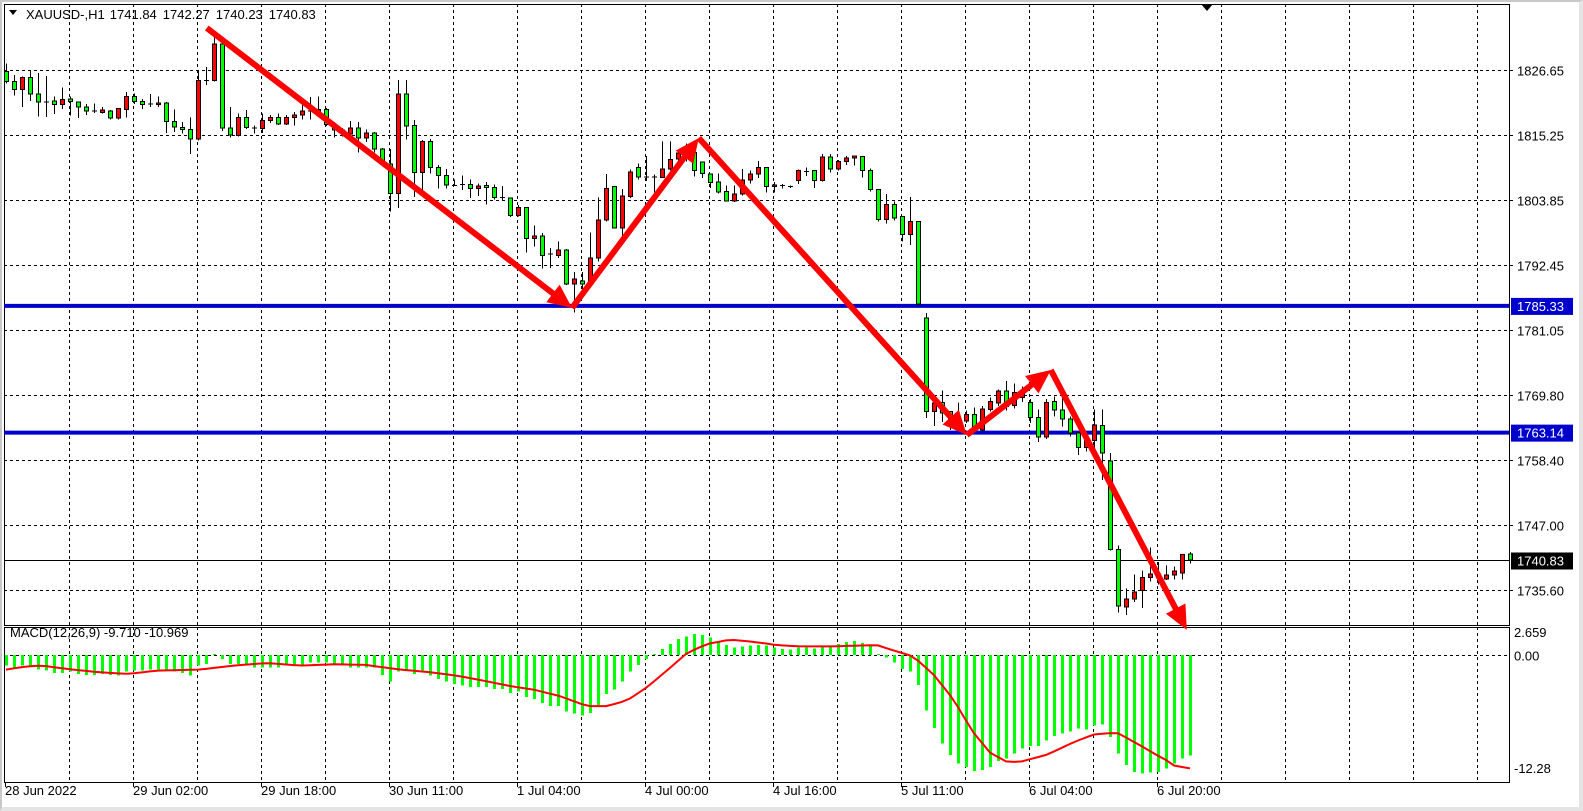  I want to click on time-axis-label: 4 Jul 16:00, so click(805, 790).